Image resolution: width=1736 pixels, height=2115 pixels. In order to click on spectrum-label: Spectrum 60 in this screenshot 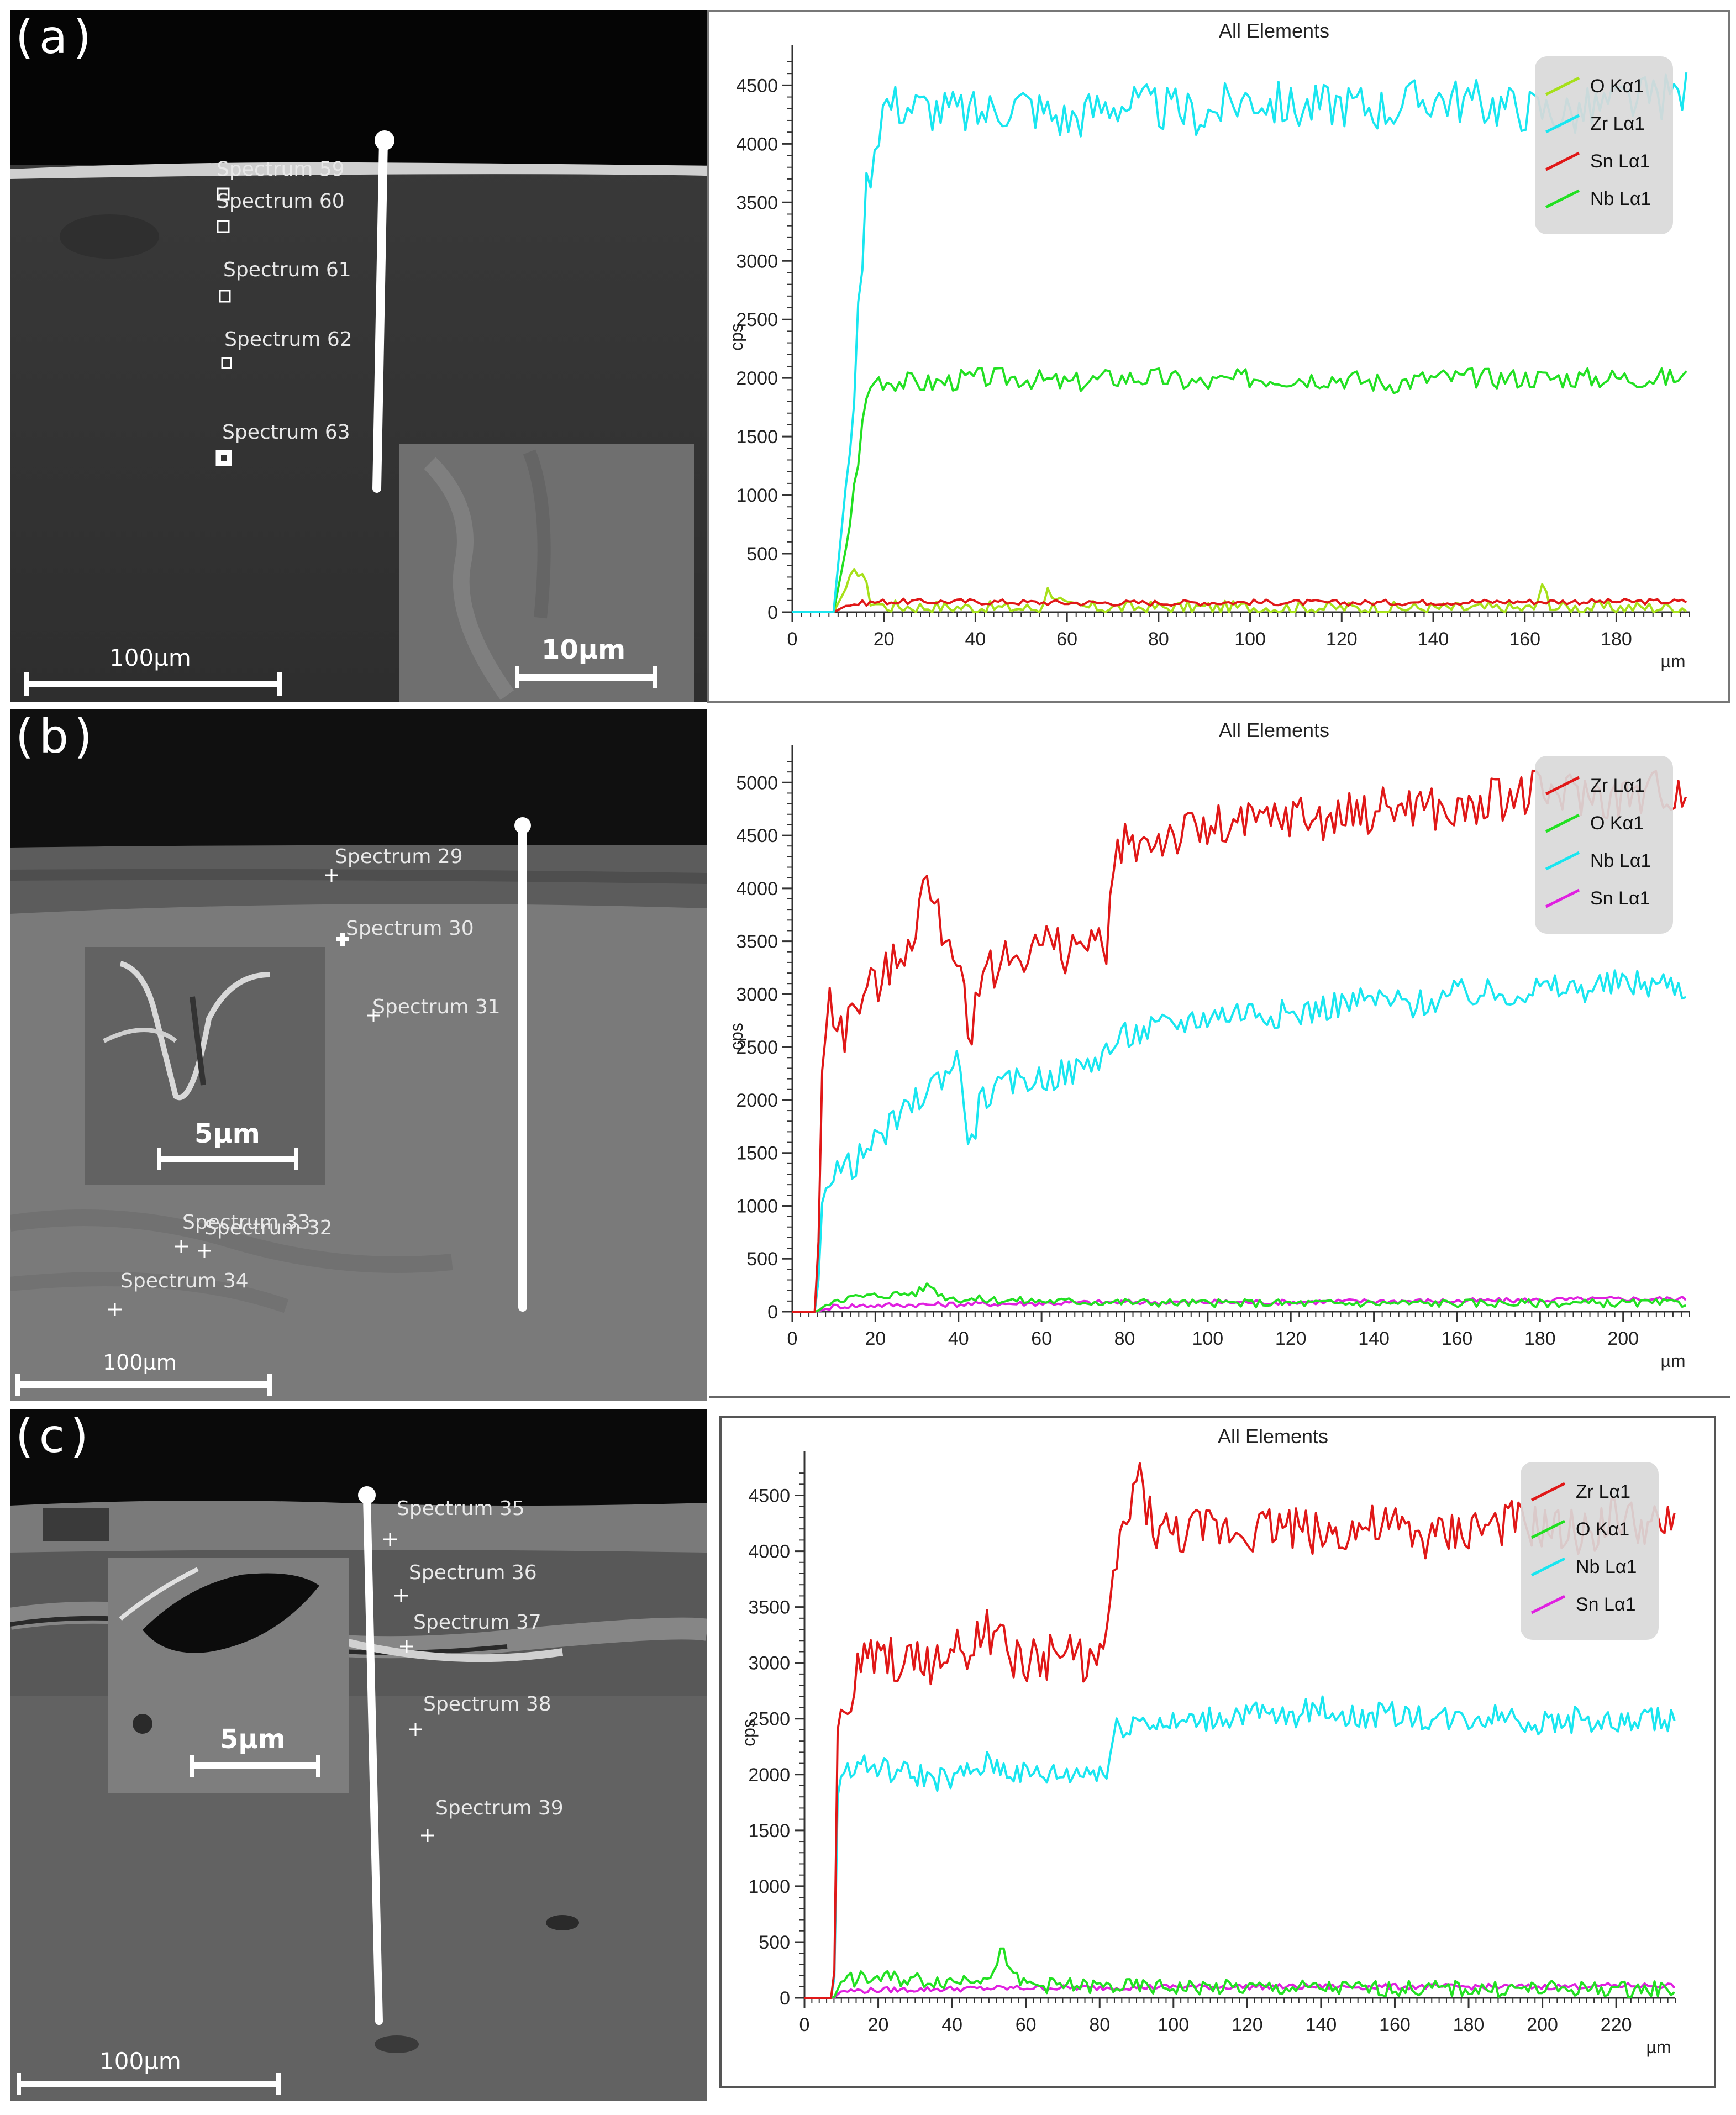, I will do `click(281, 201)`.